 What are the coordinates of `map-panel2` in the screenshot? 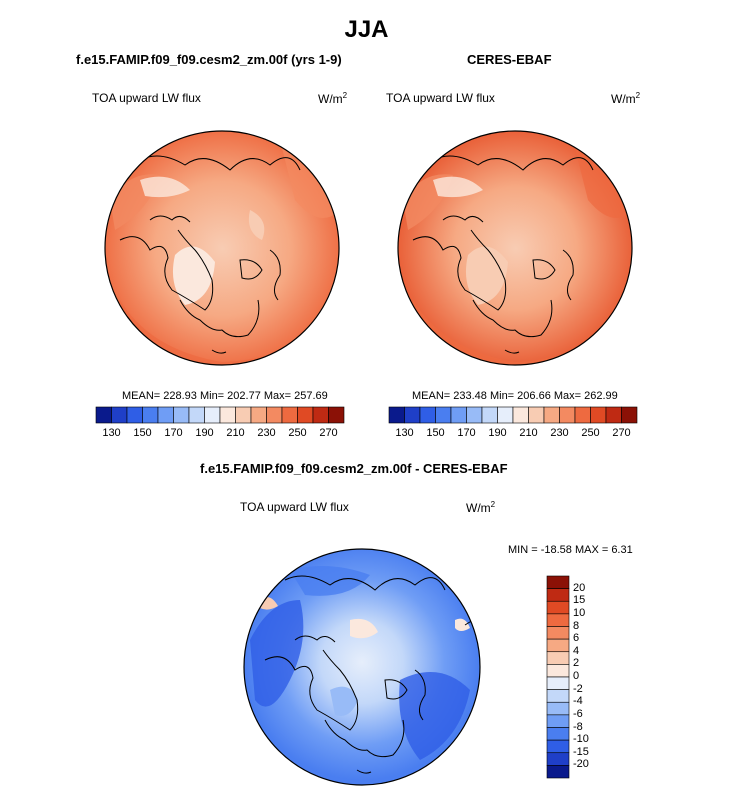 It's located at (515, 248).